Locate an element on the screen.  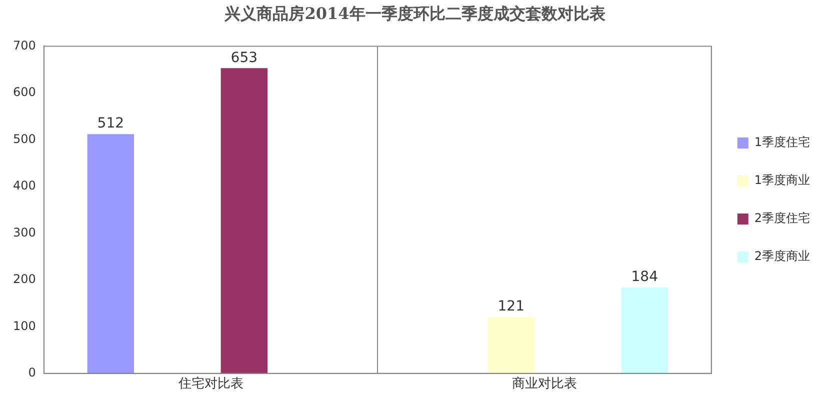
x-tick-label: 商业对比表 is located at coordinates (544, 384).